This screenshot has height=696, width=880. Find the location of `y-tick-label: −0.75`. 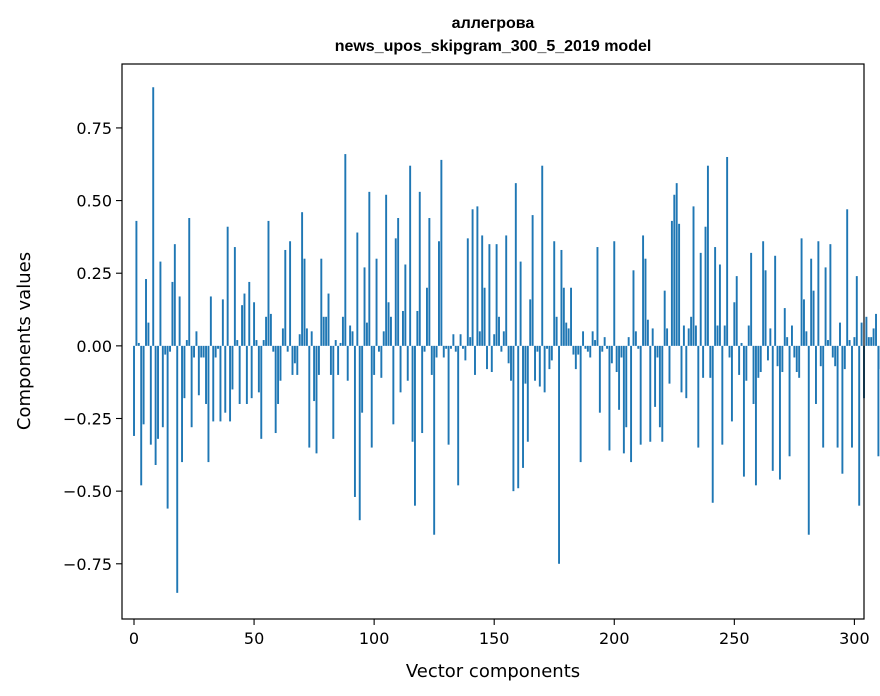

y-tick-label: −0.75 is located at coordinates (87, 564).